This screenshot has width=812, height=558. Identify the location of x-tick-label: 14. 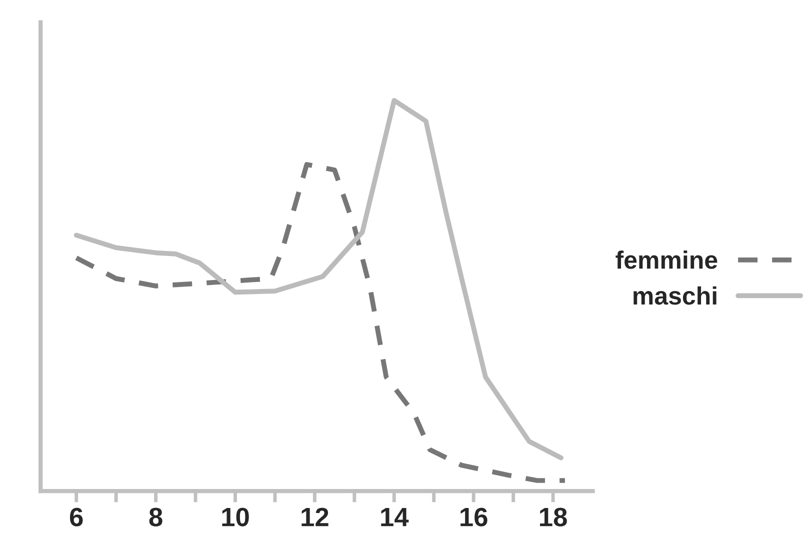
(395, 517).